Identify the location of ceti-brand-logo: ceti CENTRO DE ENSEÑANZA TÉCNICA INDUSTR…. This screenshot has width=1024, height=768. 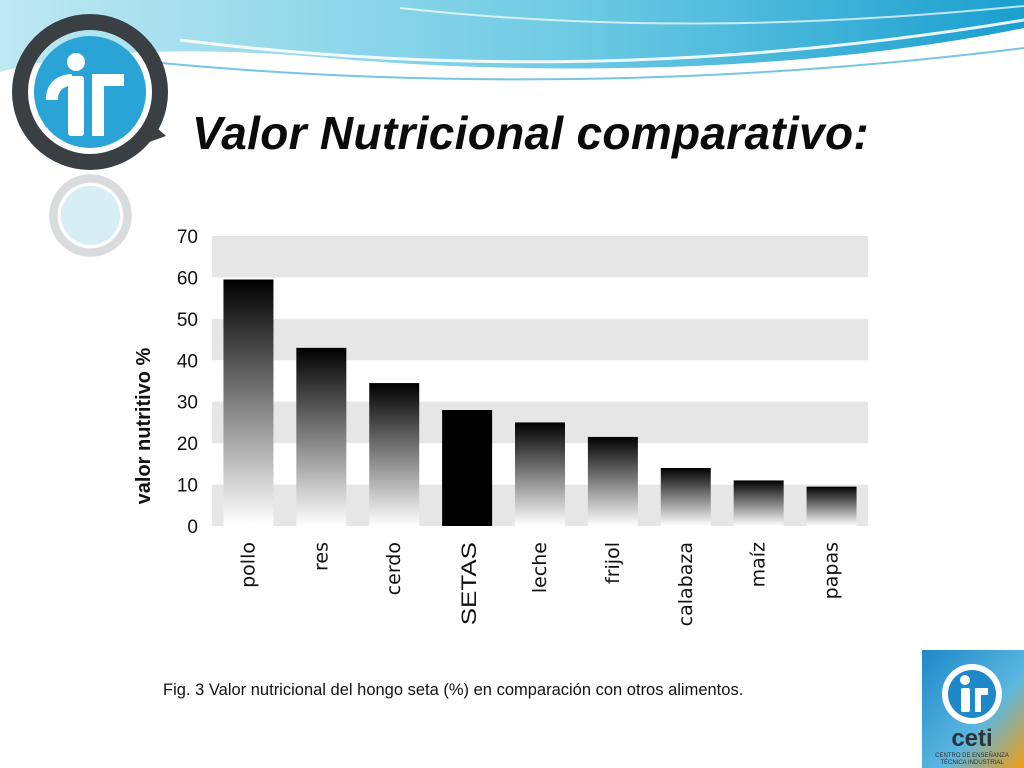
(973, 709).